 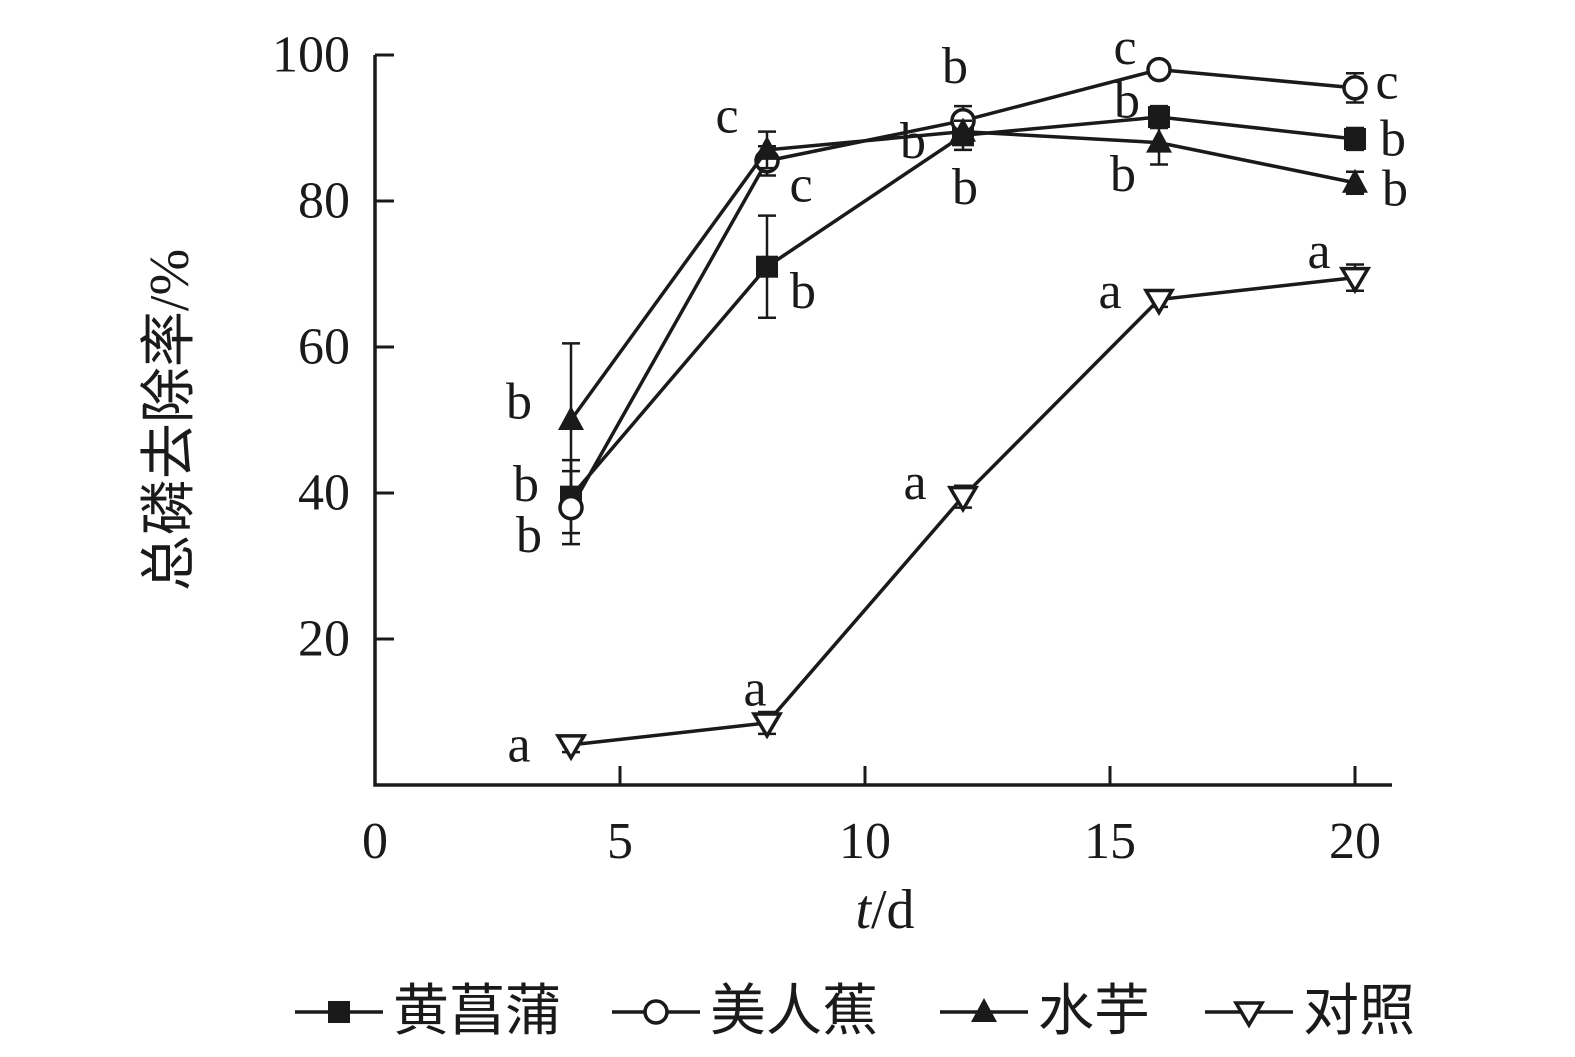 I want to click on legend-item: 对照, so click(x=1310, y=1012).